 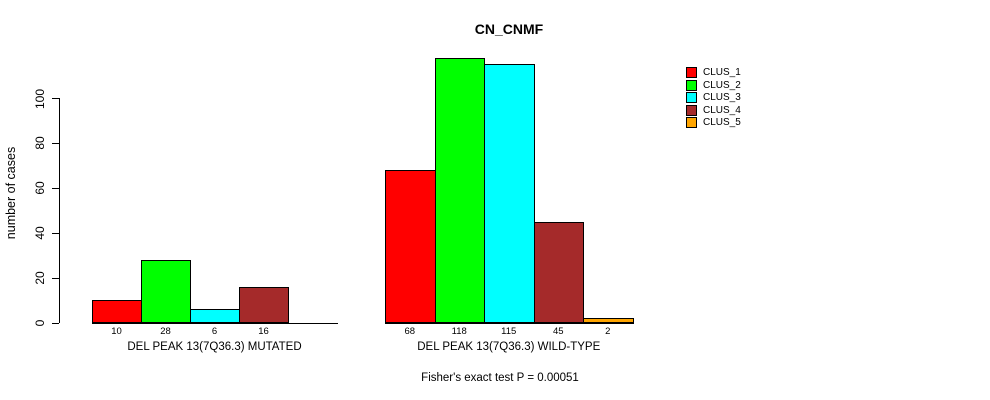 What do you see at coordinates (40, 188) in the screenshot?
I see `y-tick-label: 60` at bounding box center [40, 188].